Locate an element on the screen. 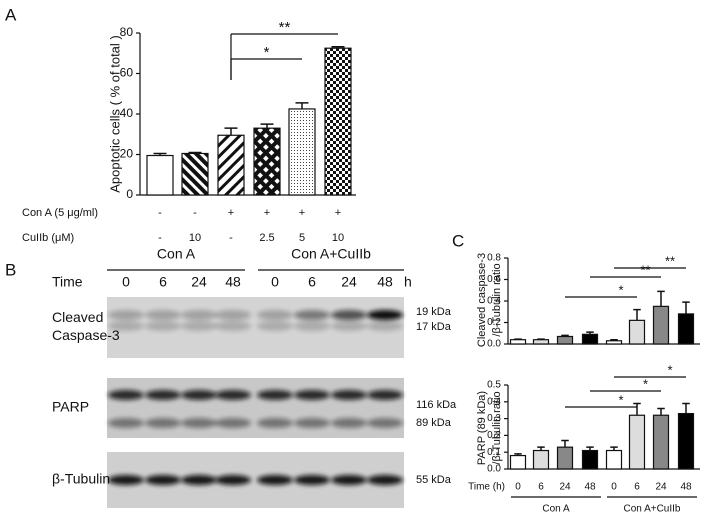 The width and height of the screenshot is (724, 517). blot-row-label: PARP is located at coordinates (70, 407).